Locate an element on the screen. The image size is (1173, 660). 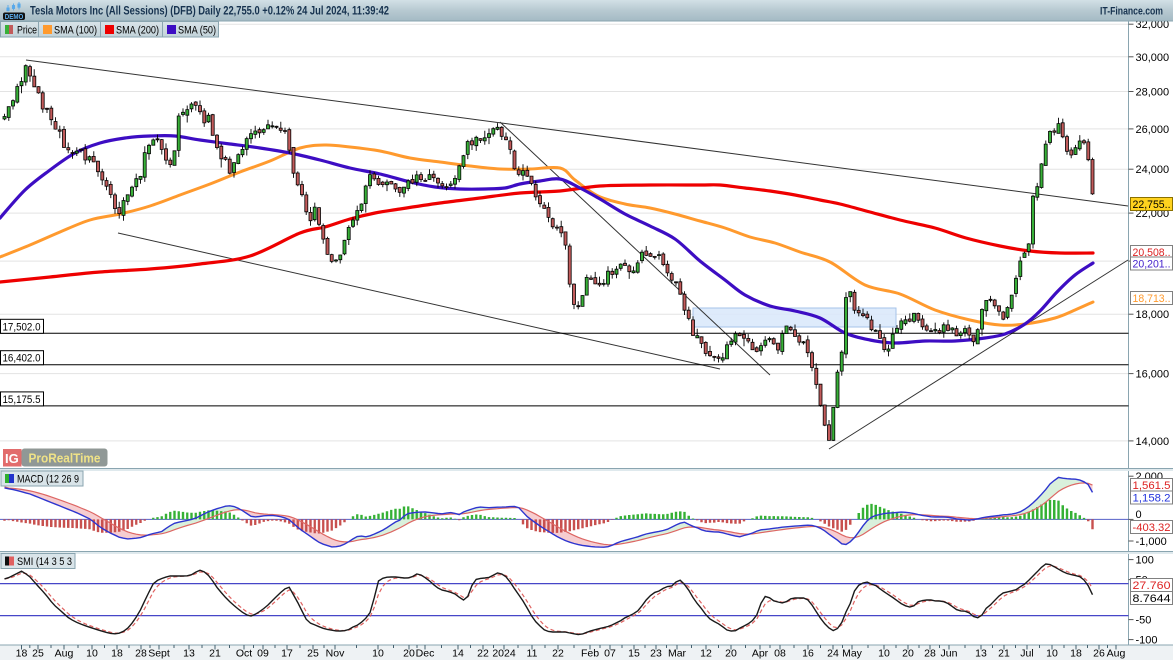
svg-text: IT-Finance.com is located at coordinates (1131, 12).